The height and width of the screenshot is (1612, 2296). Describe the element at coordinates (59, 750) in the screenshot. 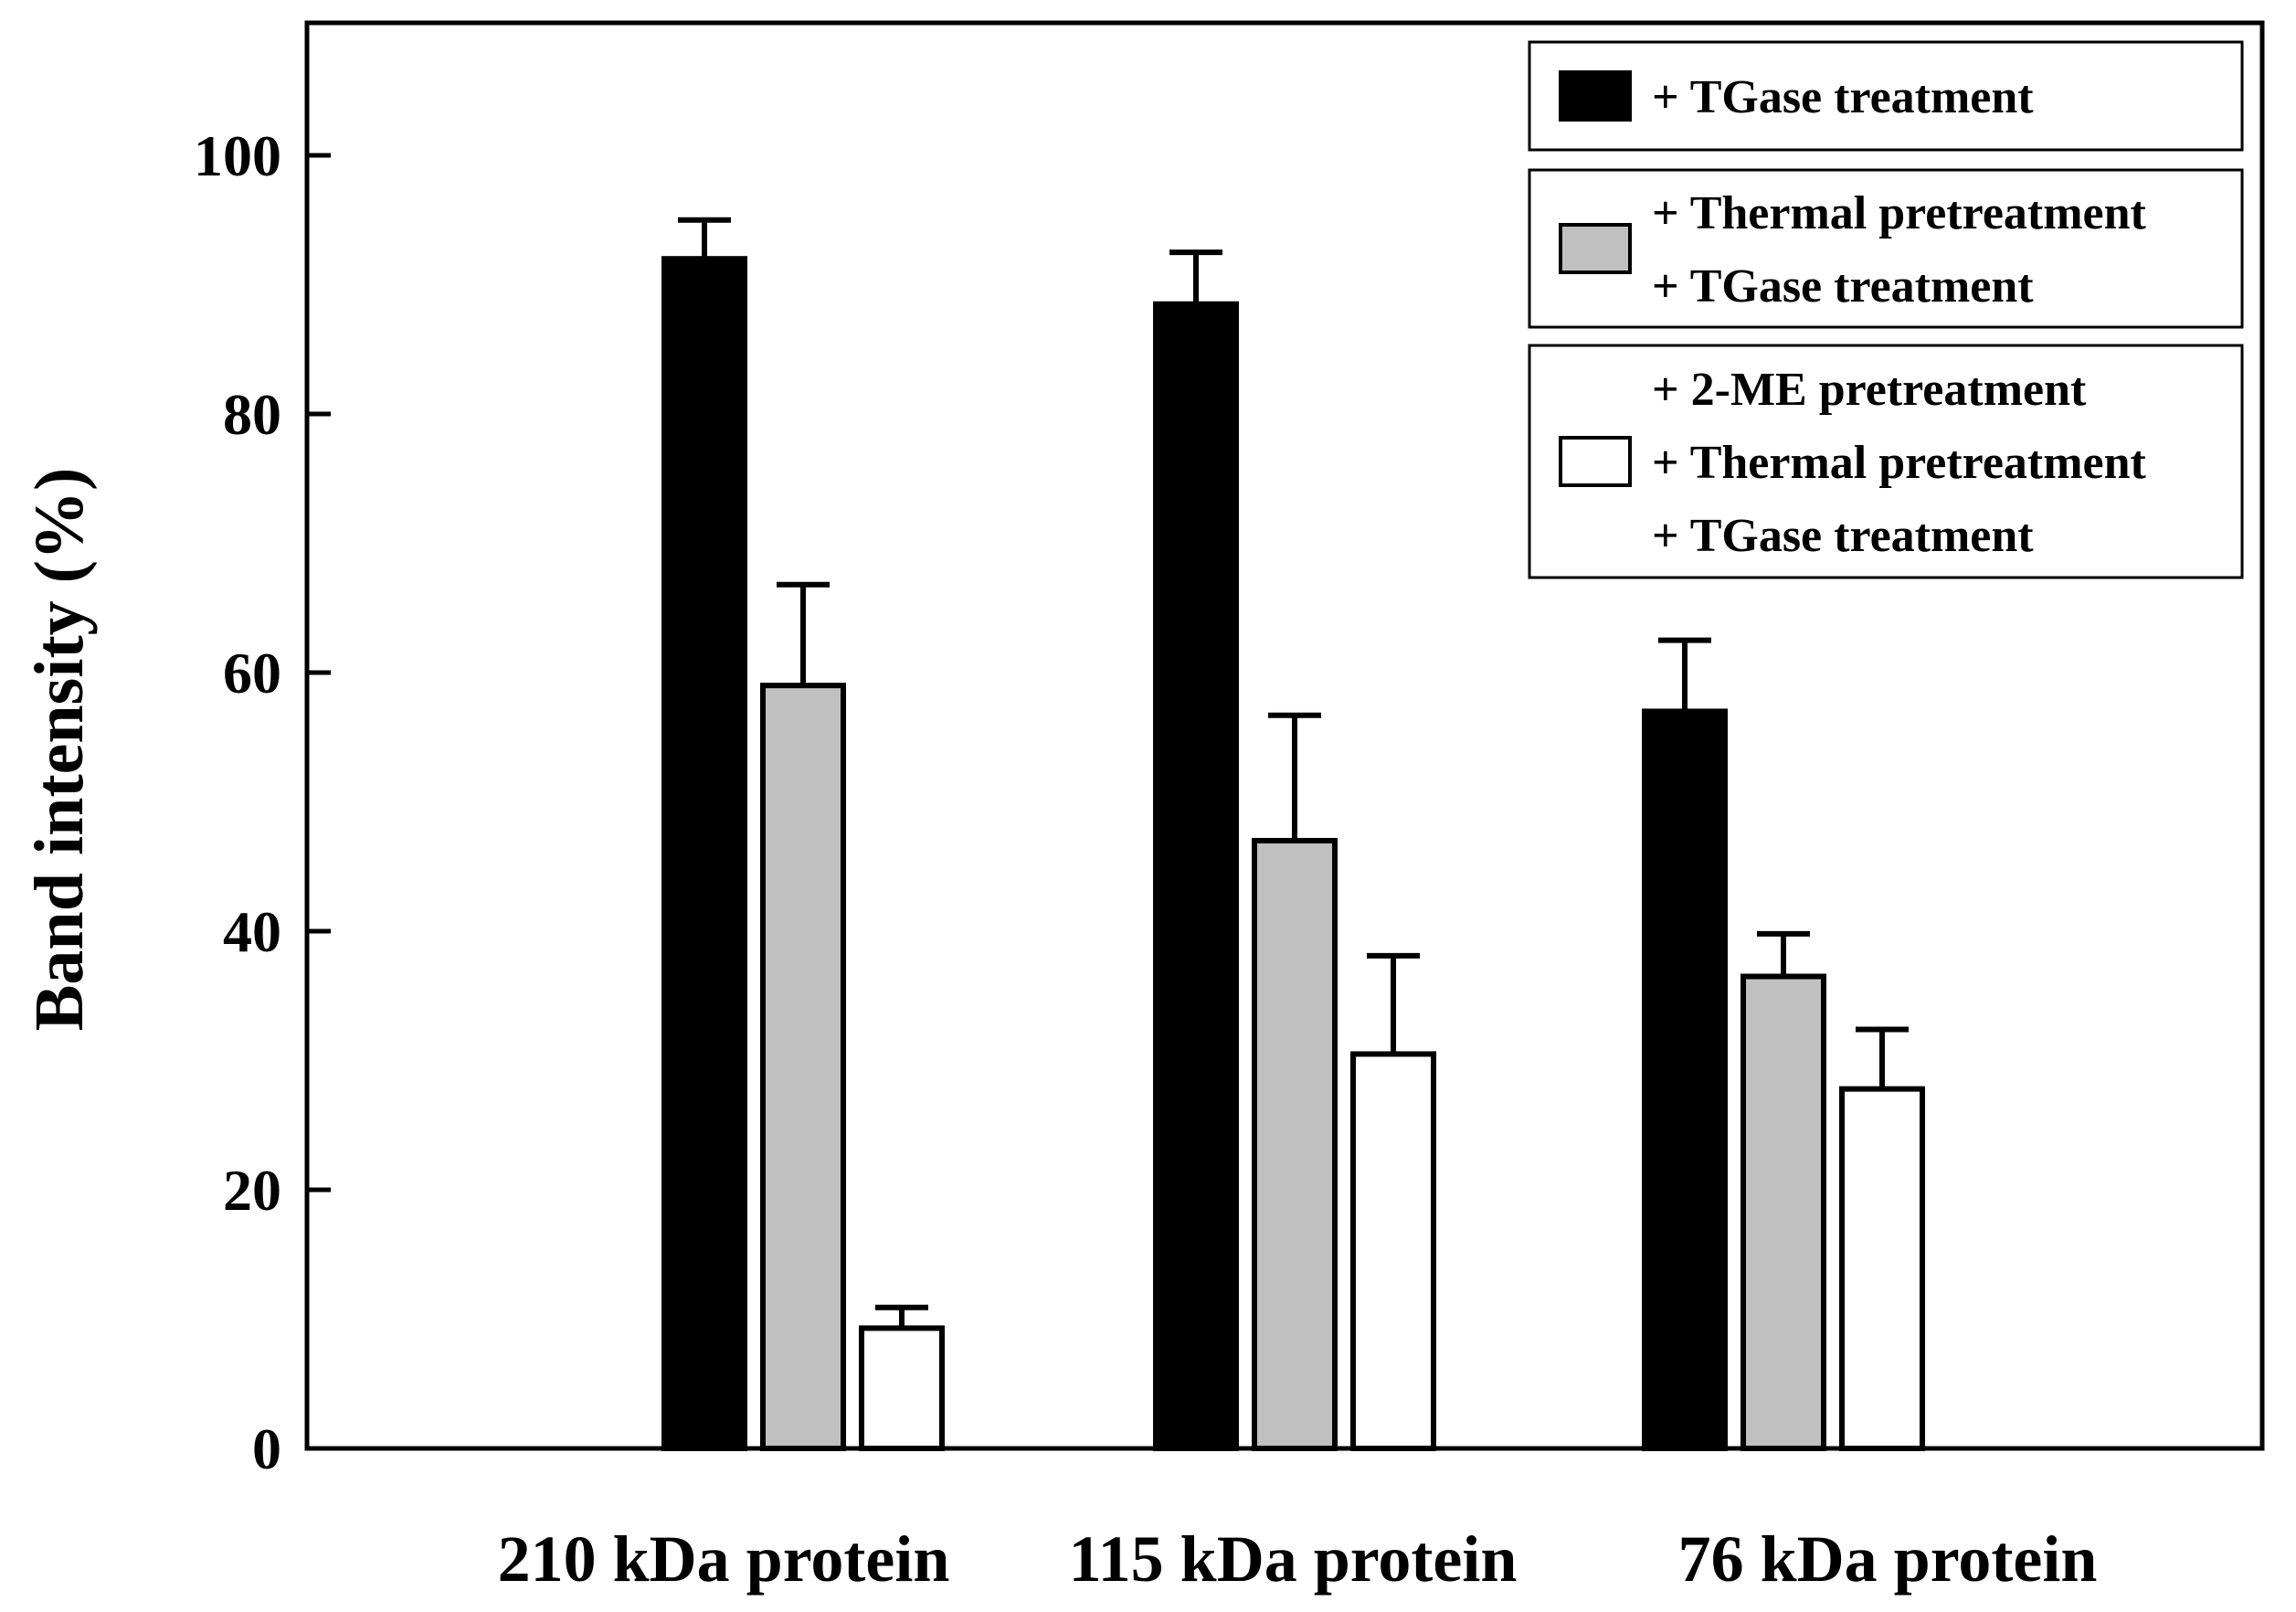

I see `y-axis-title: Band intensity (%)` at that location.